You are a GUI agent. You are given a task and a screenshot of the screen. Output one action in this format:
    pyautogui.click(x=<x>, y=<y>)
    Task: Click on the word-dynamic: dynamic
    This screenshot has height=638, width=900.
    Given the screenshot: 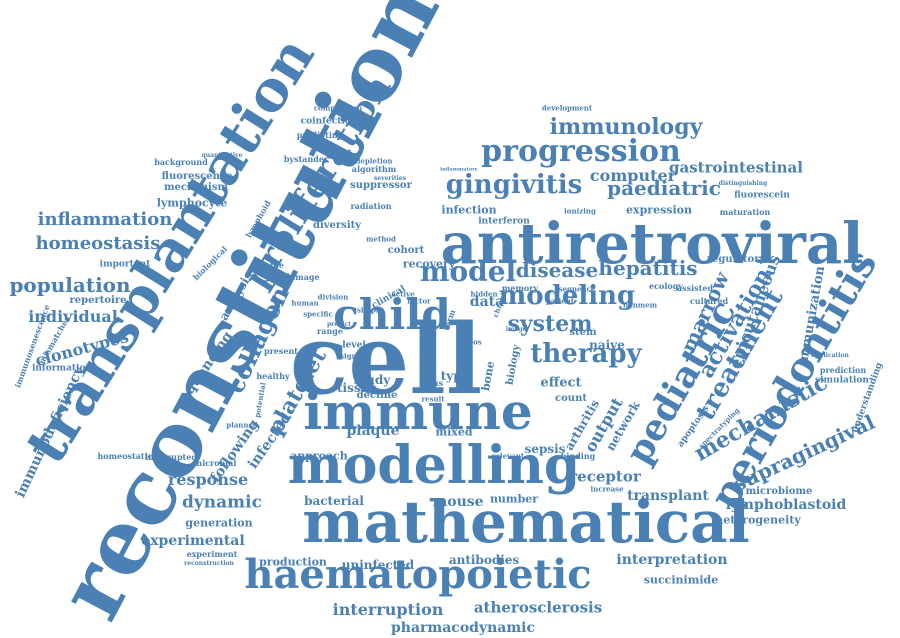 What is the action you would take?
    pyautogui.click(x=222, y=502)
    